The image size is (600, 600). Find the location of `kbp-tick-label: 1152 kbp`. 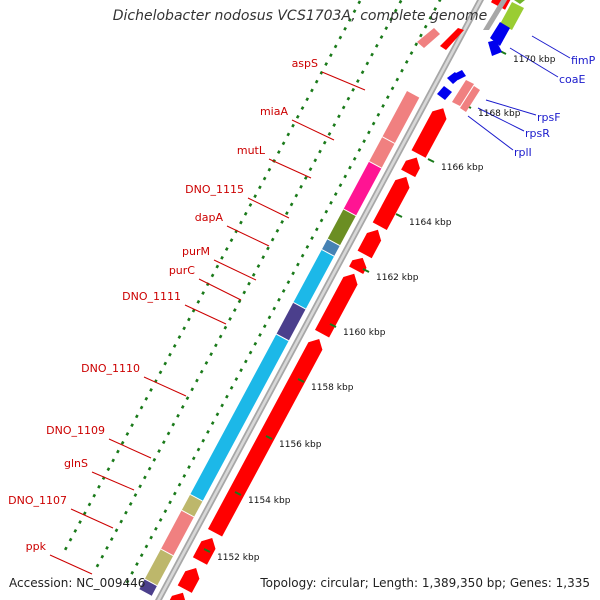

kbp-tick-label: 1152 kbp is located at coordinates (238, 558).